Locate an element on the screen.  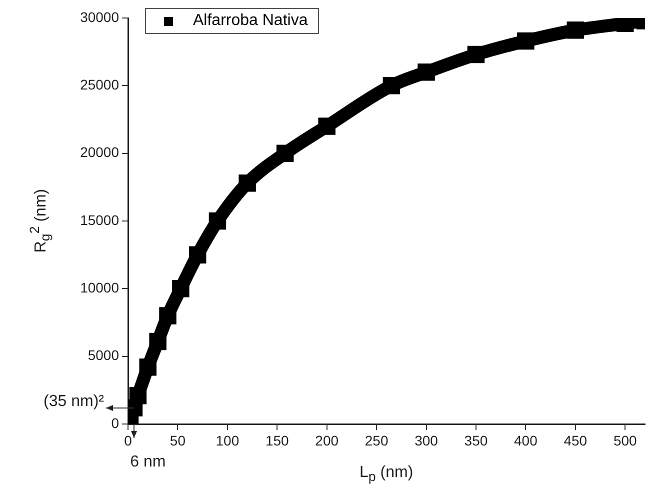
x-tick-label: 200 is located at coordinates (327, 440).